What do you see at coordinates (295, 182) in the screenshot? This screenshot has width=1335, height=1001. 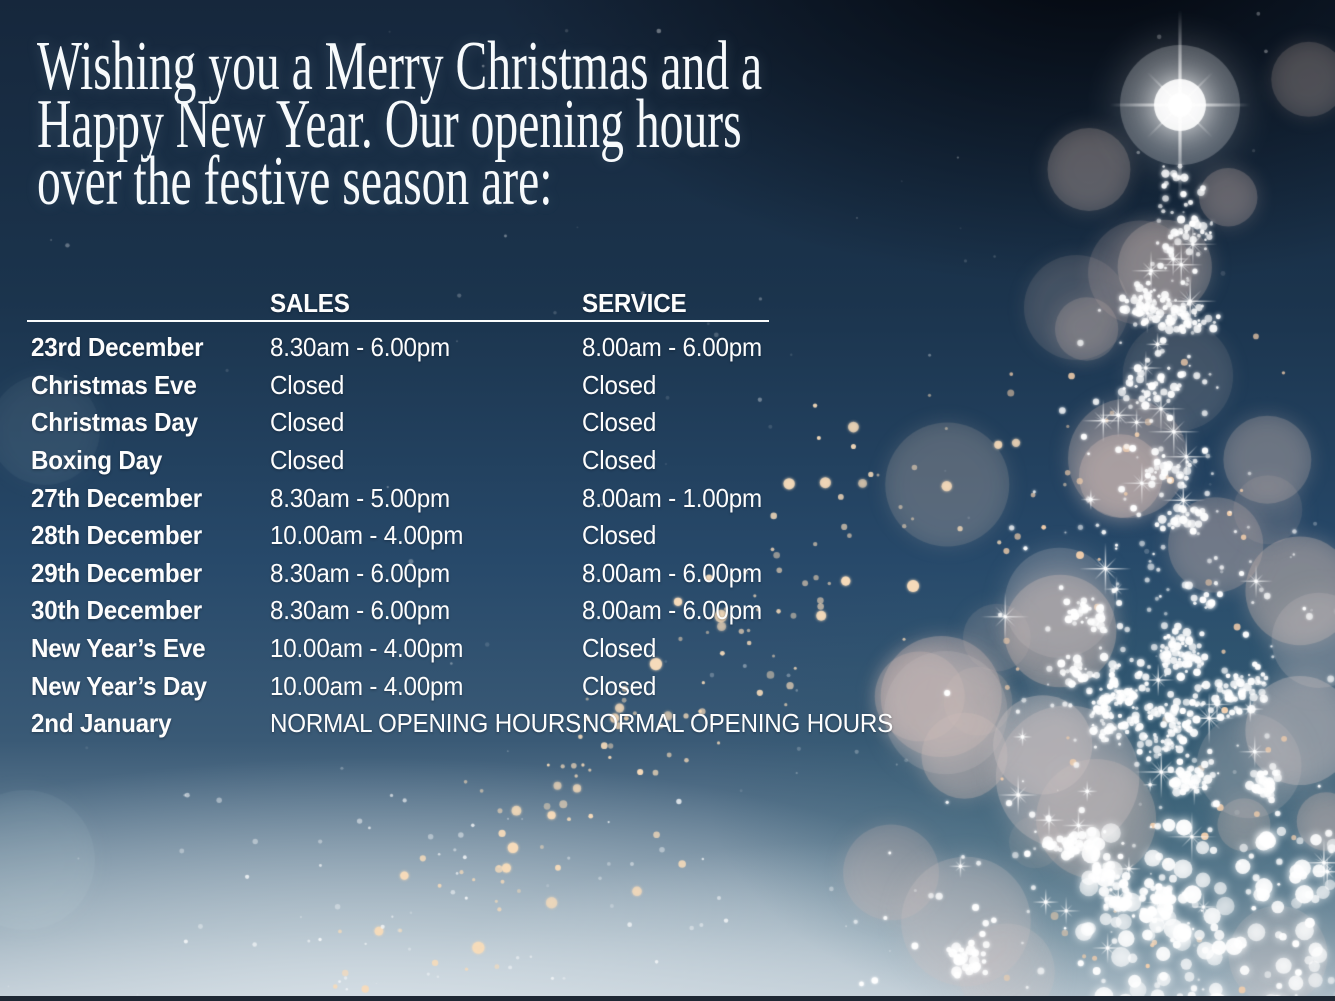 I see `greeting-line-3: over the festive season are:` at bounding box center [295, 182].